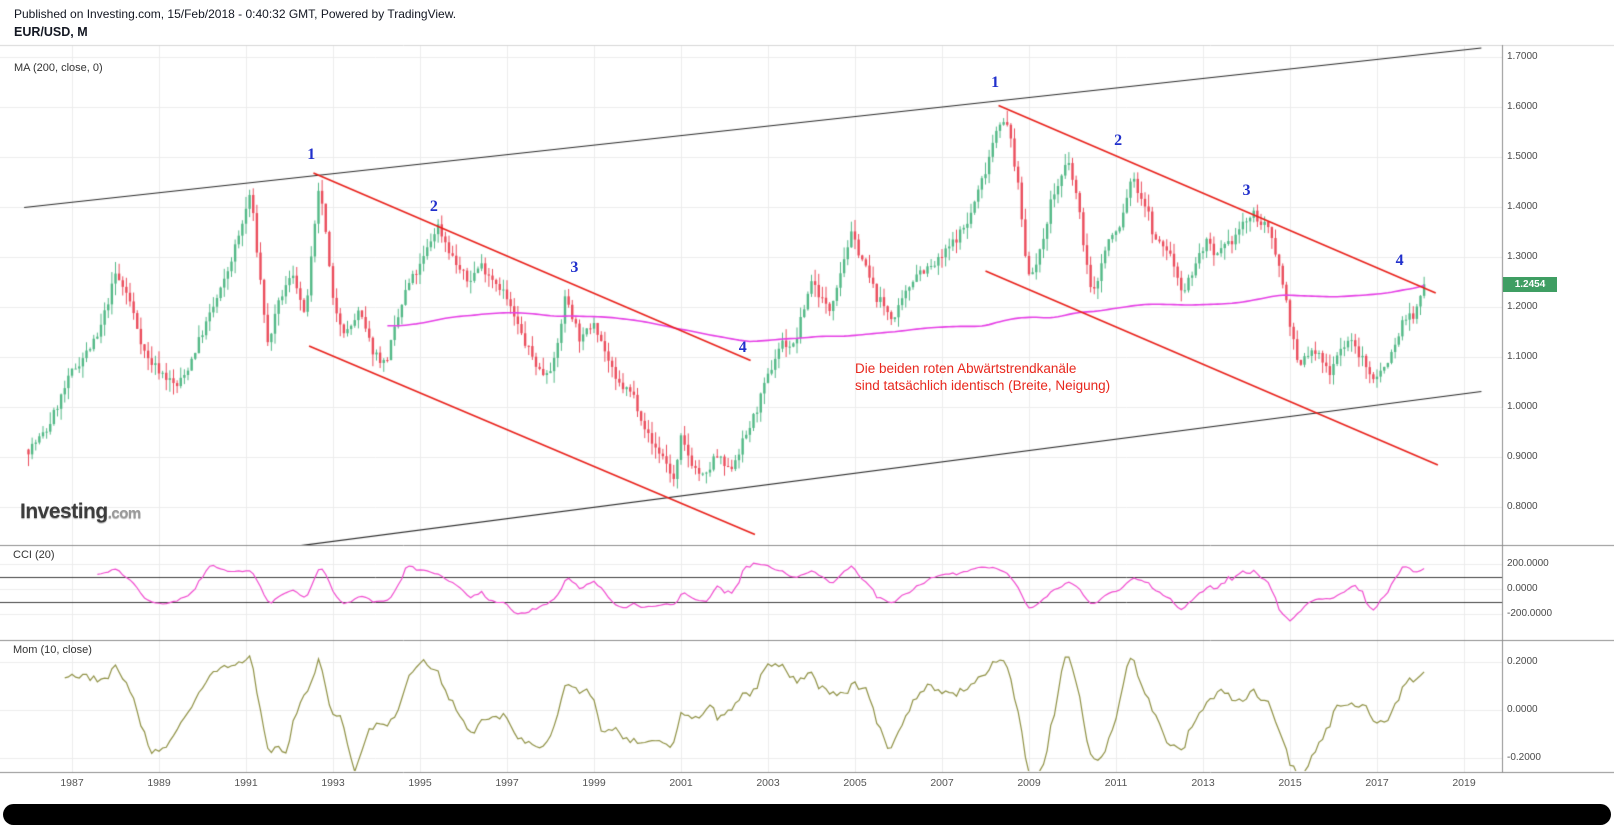 The image size is (1614, 827). I want to click on logo-suffix-text: .com, so click(124, 513).